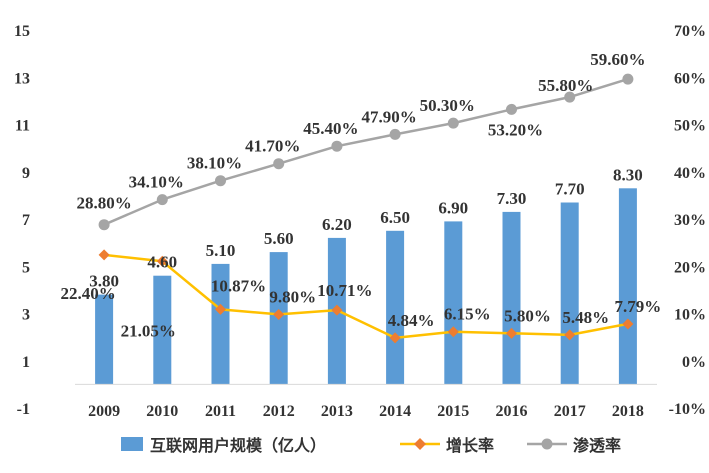  I want to click on x-tick-2017: 2017, so click(570, 411).